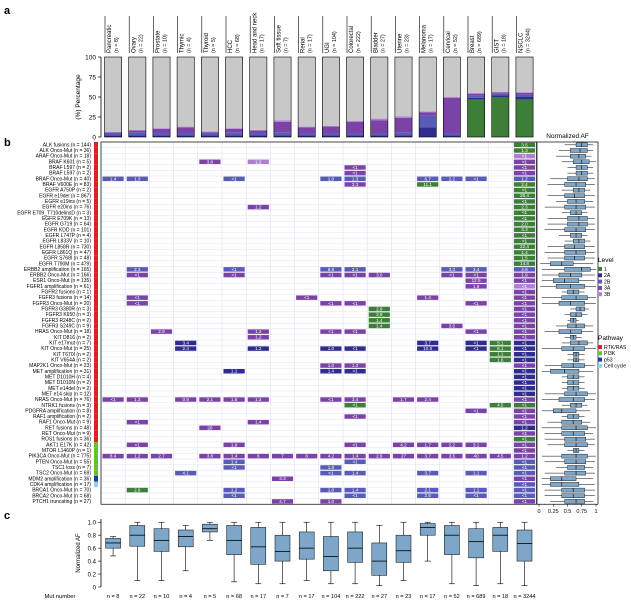 The image size is (631, 604). I want to click on column-header-n: (n = 22), so click(141, 43).